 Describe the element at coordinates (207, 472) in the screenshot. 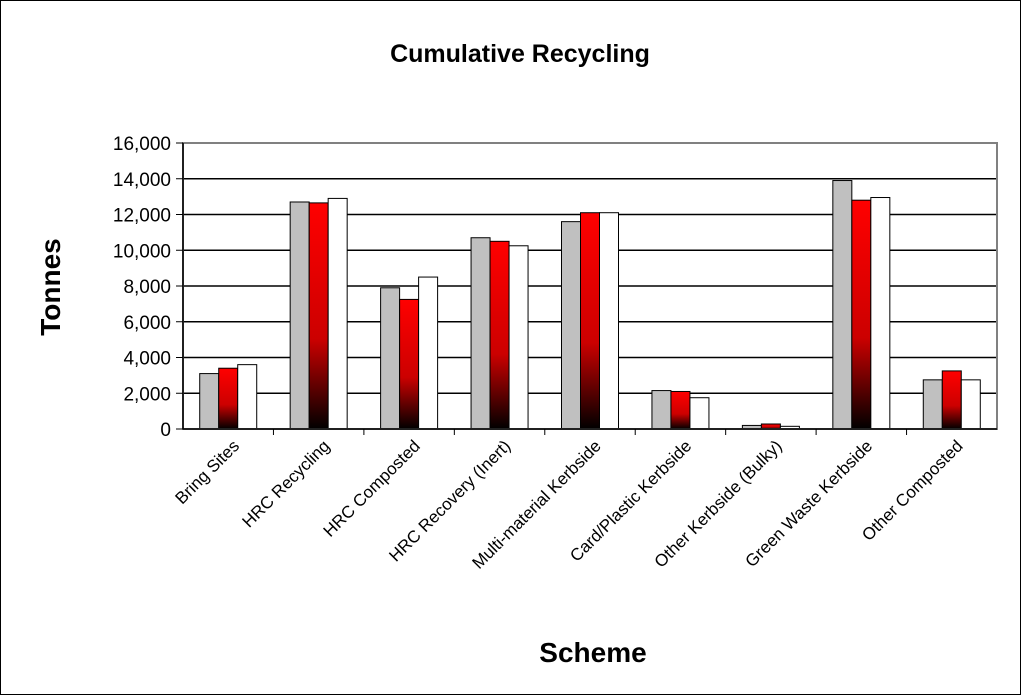

I see `x-category-label: Bring Sites` at that location.